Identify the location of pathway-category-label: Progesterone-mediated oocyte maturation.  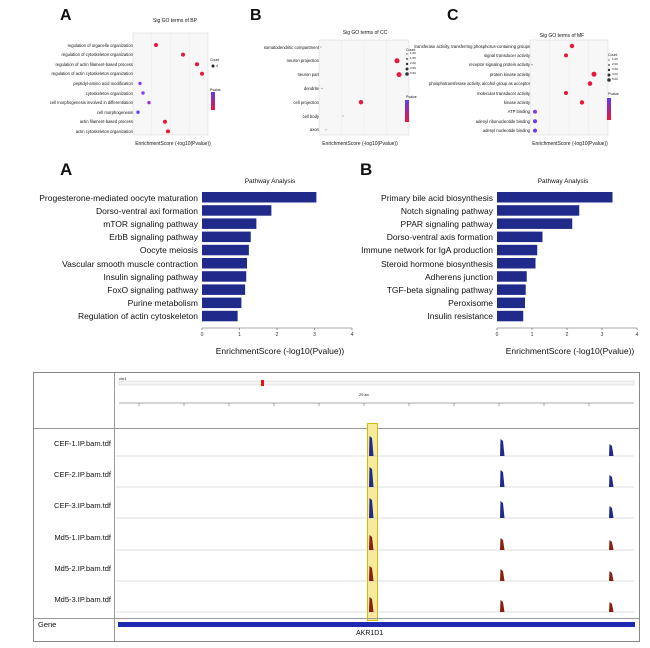
(118, 197).